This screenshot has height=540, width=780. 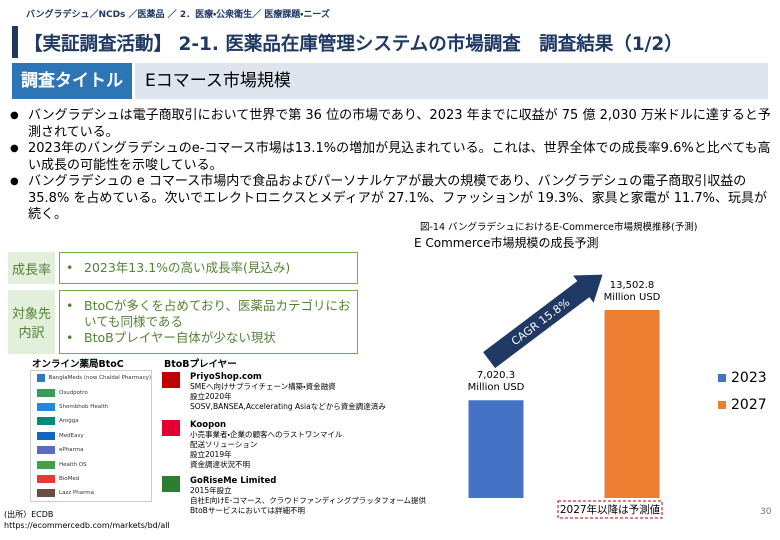 I want to click on arrow-shape, so click(x=543, y=321).